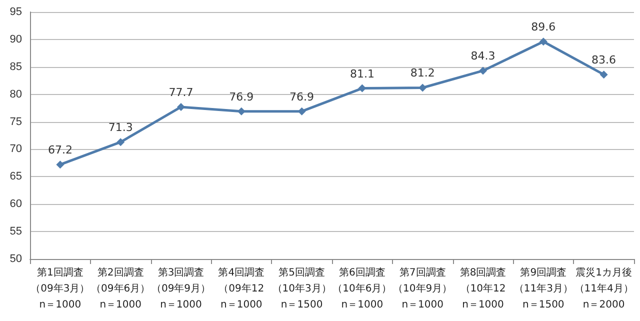 This screenshot has width=640, height=321. Describe the element at coordinates (483, 56) in the screenshot. I see `data-label: 84.3` at that location.